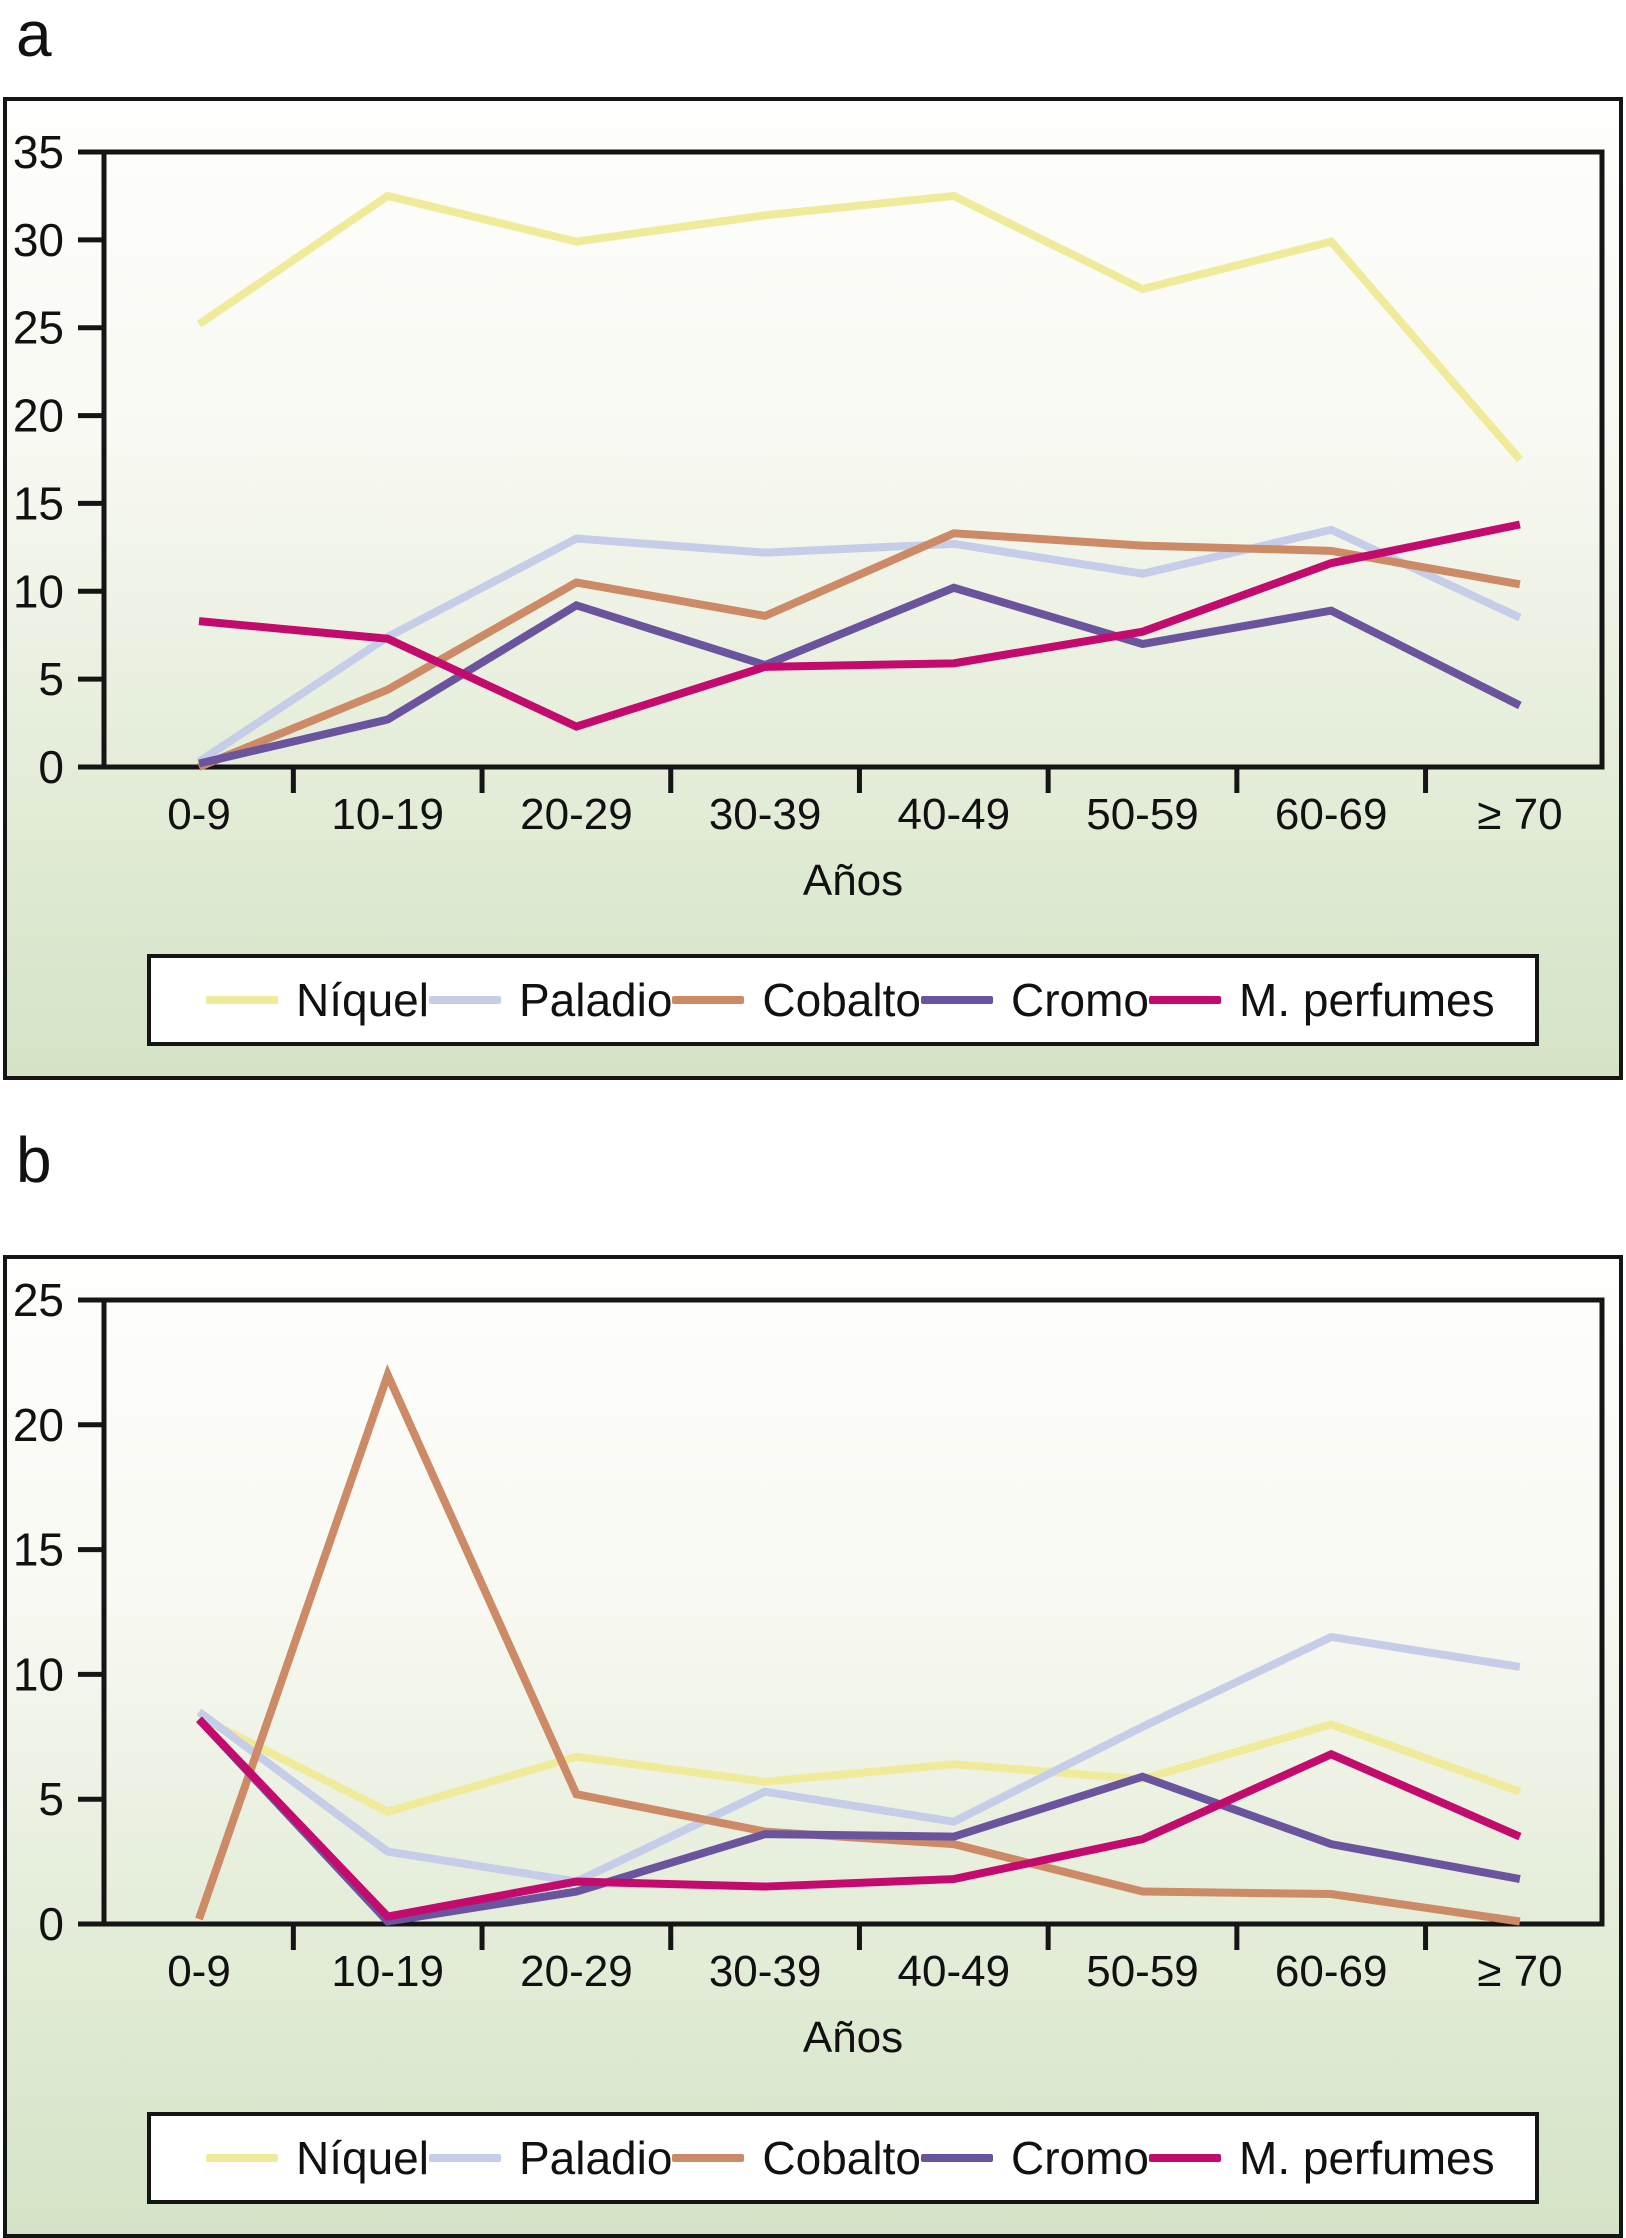  What do you see at coordinates (34, 1160) in the screenshot?
I see `panel-b-label: b` at bounding box center [34, 1160].